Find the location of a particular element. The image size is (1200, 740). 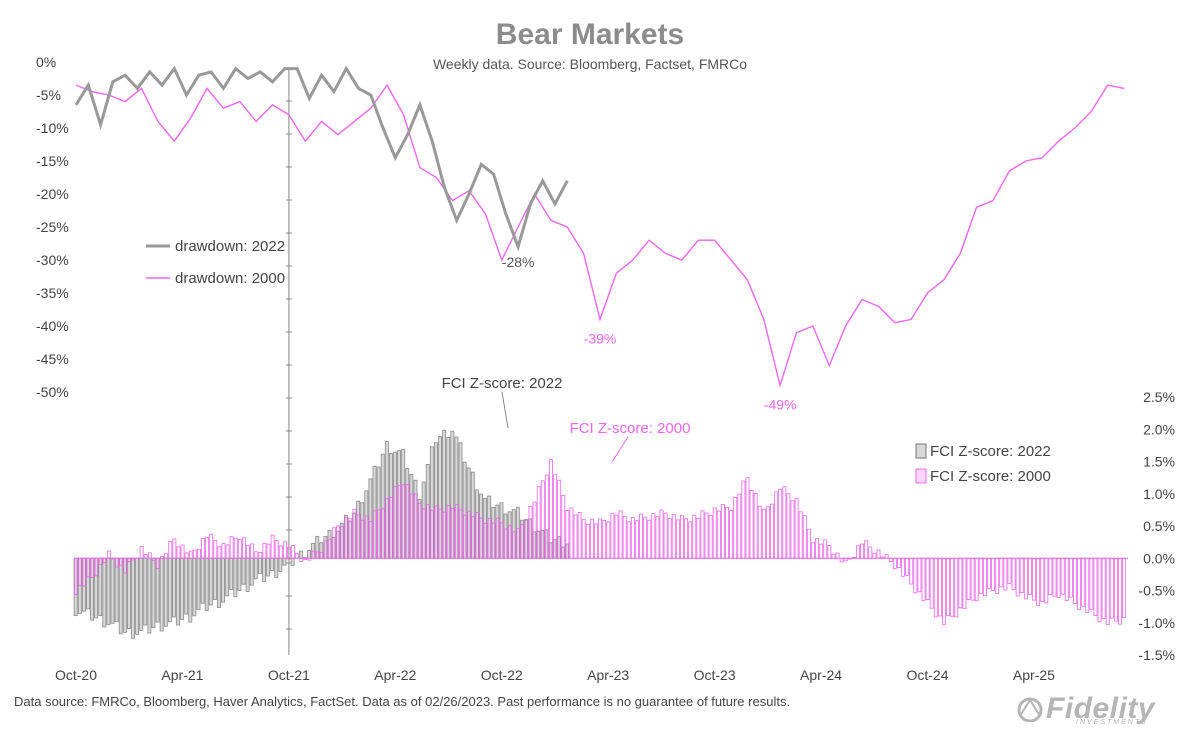

annotation-callout-2000 is located at coordinates (620, 449).